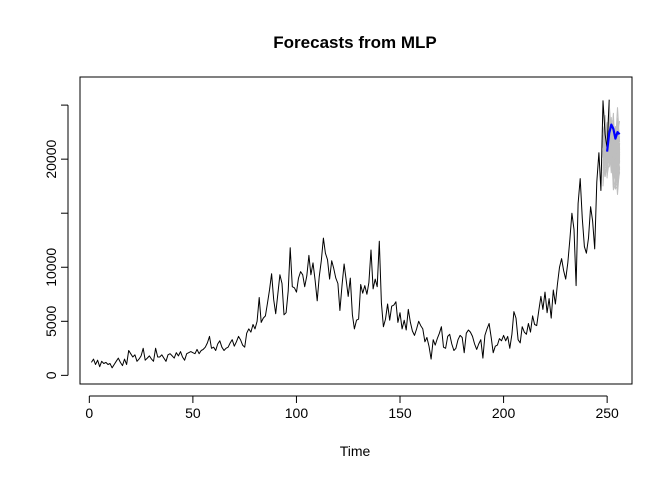 The width and height of the screenshot is (672, 480). What do you see at coordinates (297, 413) in the screenshot?
I see `x-tick-label: 100` at bounding box center [297, 413].